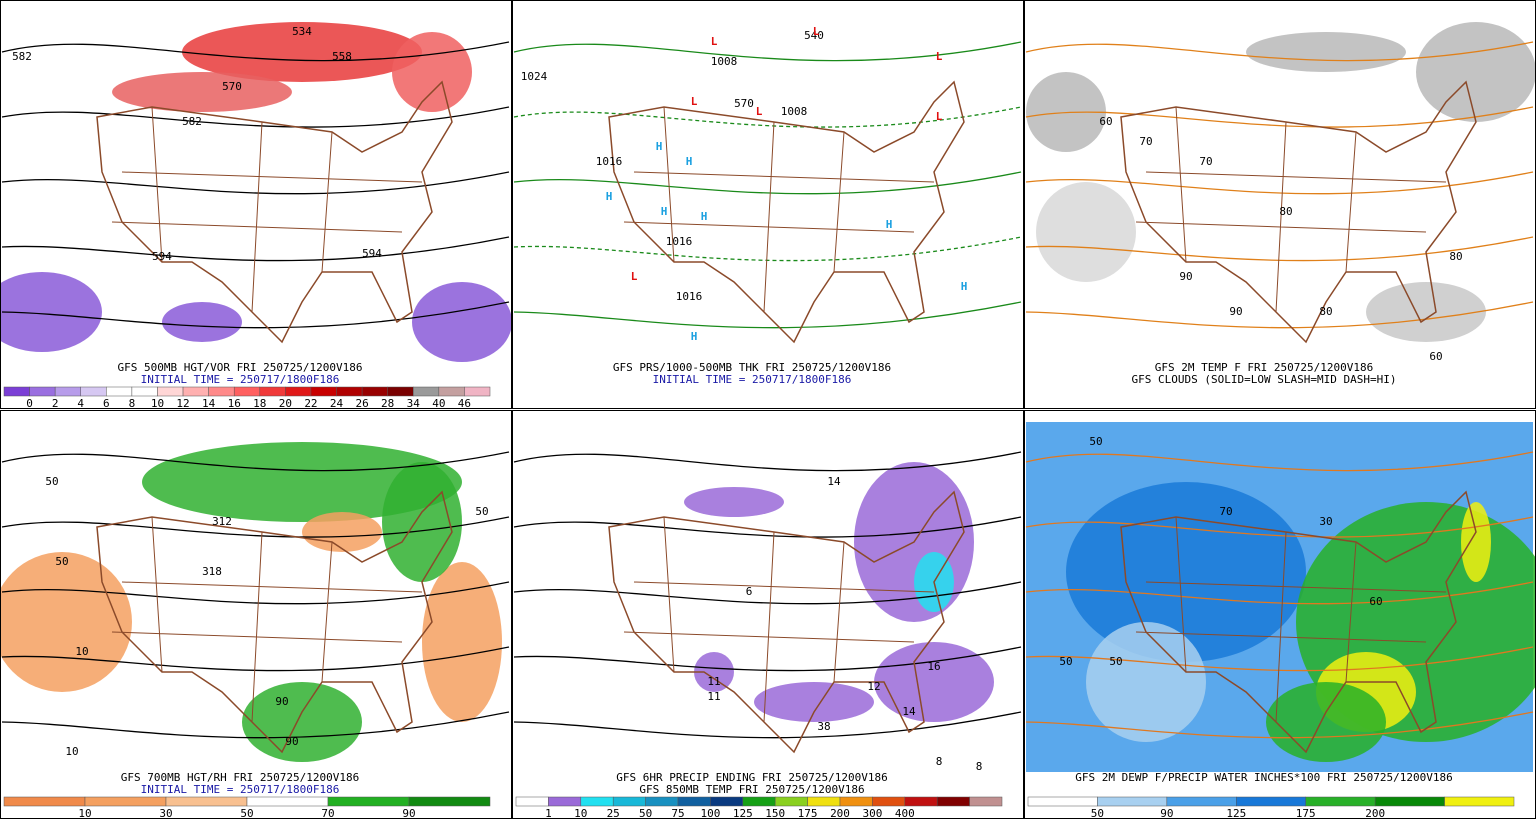  What do you see at coordinates (534, 76) in the screenshot?
I see `map-label: 1024` at bounding box center [534, 76].